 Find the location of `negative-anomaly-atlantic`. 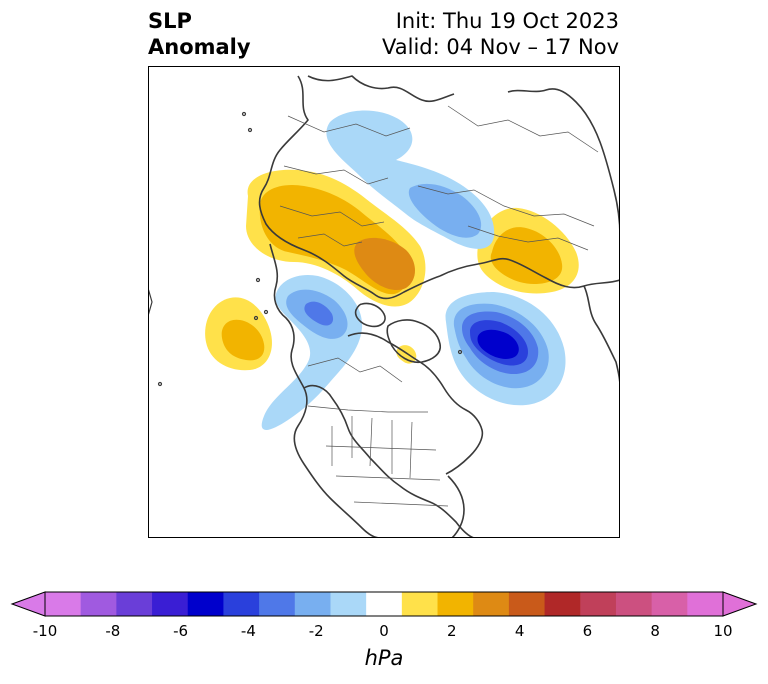

negative-anomaly-atlantic is located at coordinates (505, 349).